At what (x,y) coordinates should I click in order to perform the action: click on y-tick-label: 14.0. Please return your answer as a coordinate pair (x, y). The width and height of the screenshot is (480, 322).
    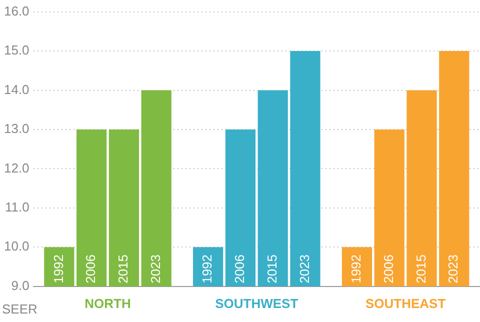
    Looking at the image, I should click on (17, 89).